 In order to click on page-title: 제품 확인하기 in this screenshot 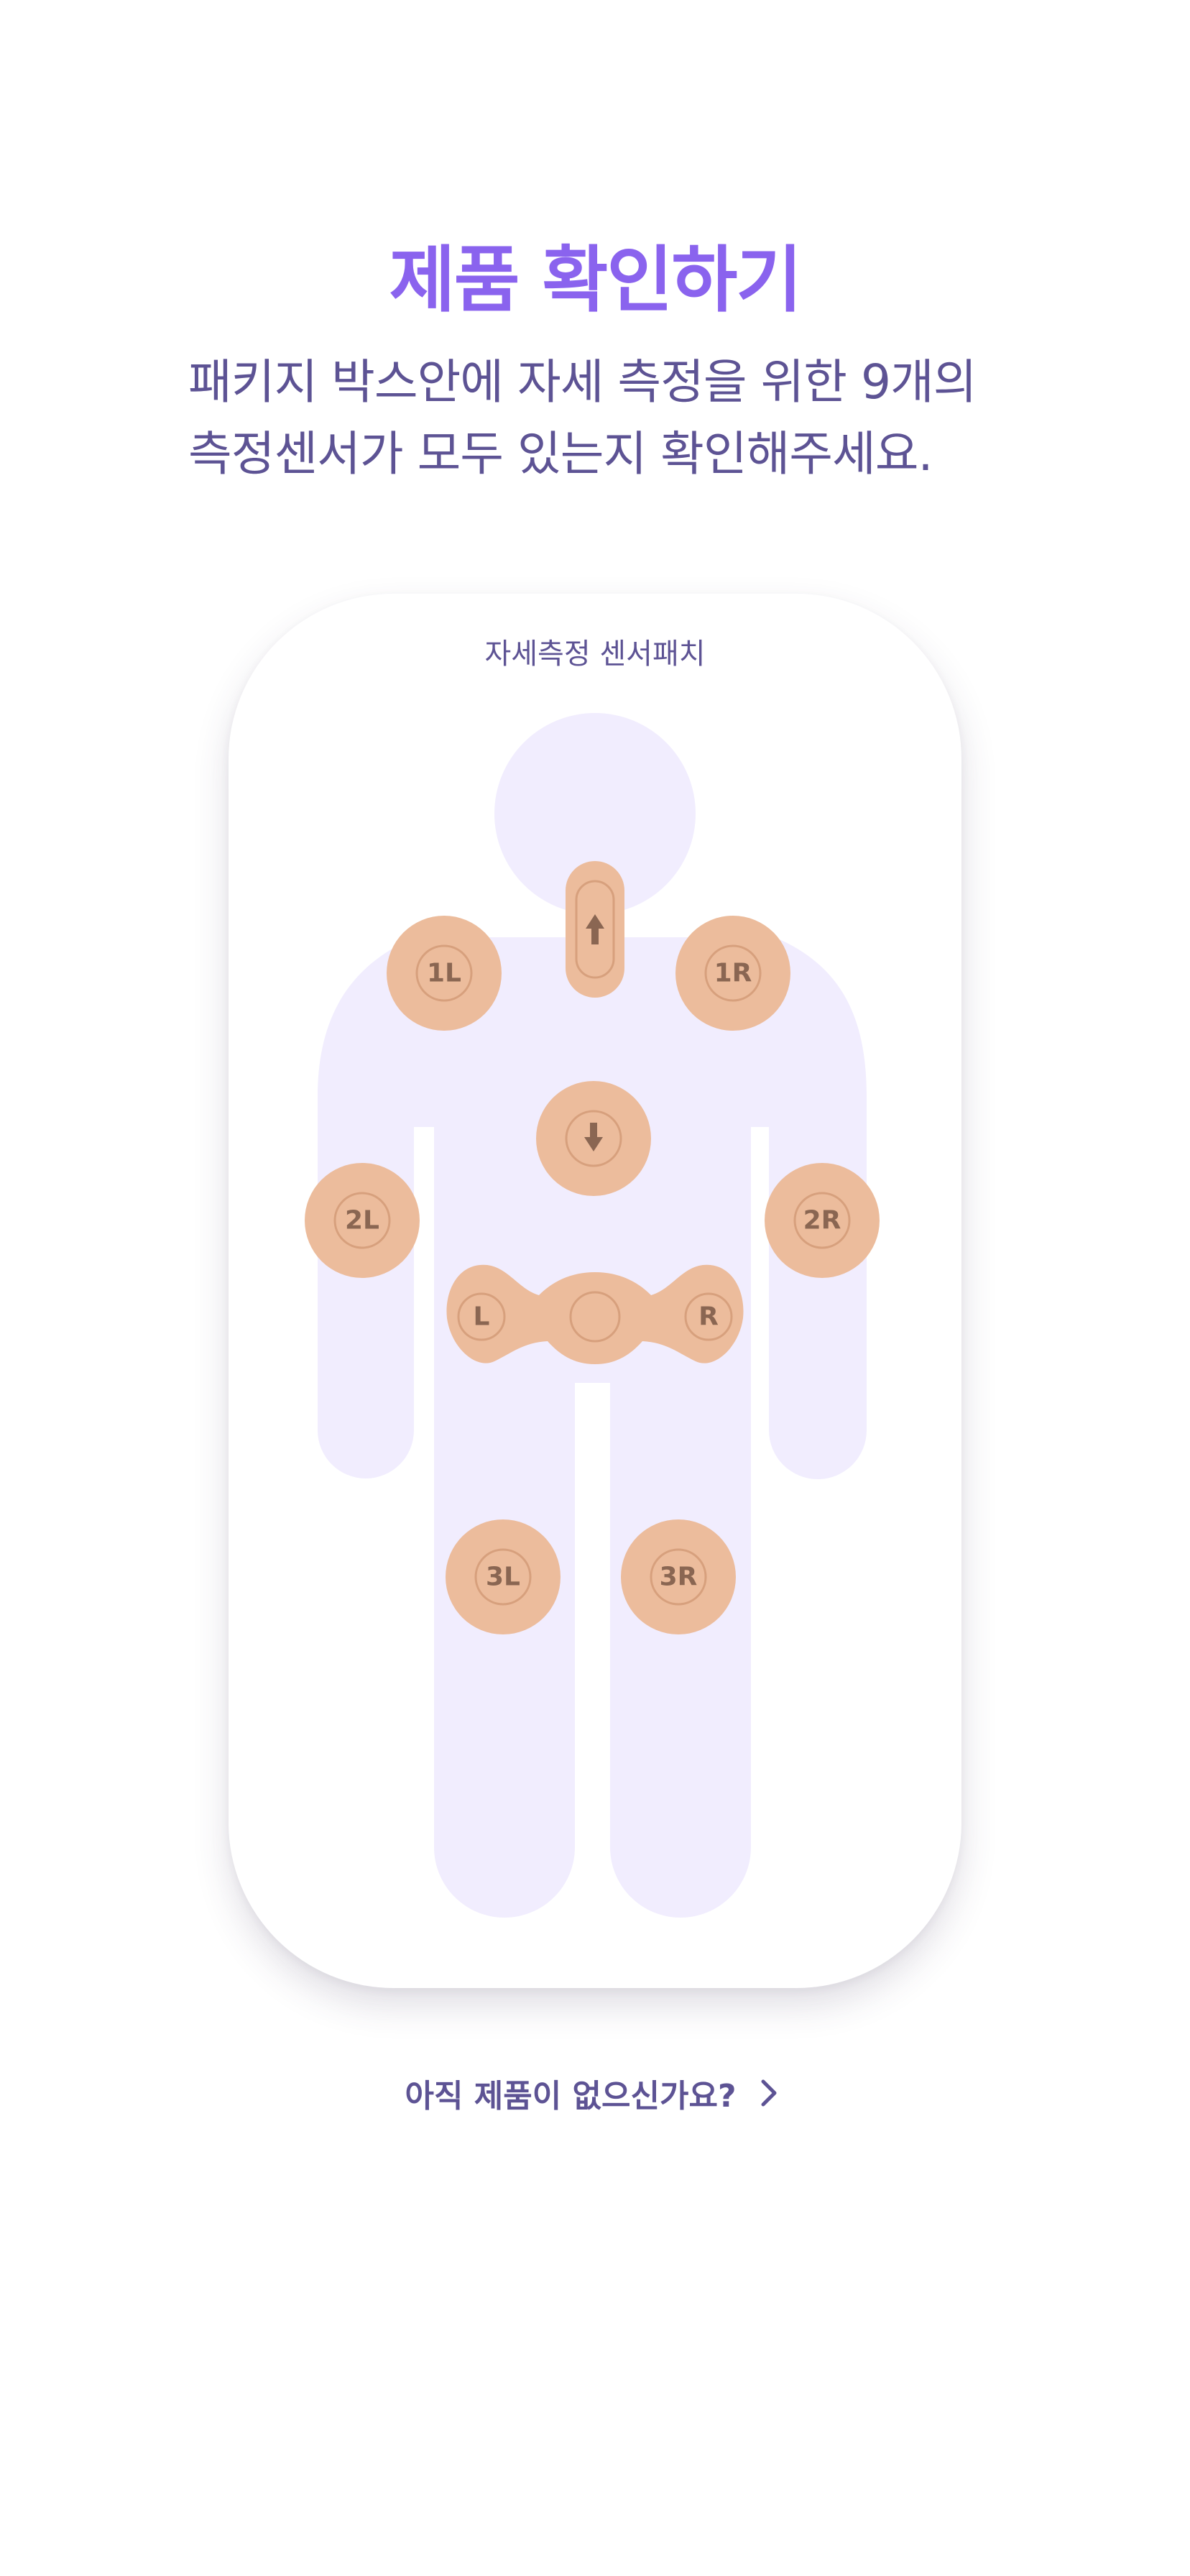, I will do `click(596, 280)`.